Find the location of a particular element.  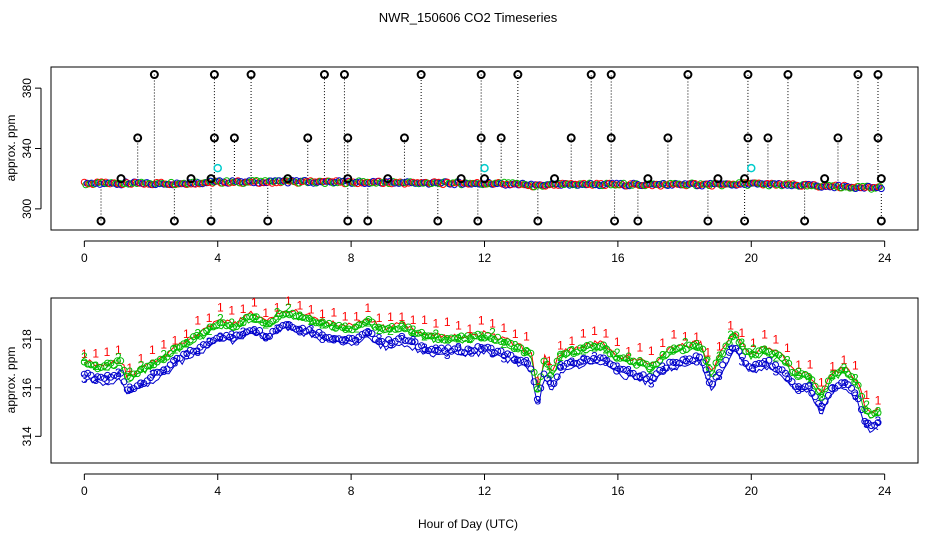

bottom-x-tick-label: 4 is located at coordinates (217, 491).